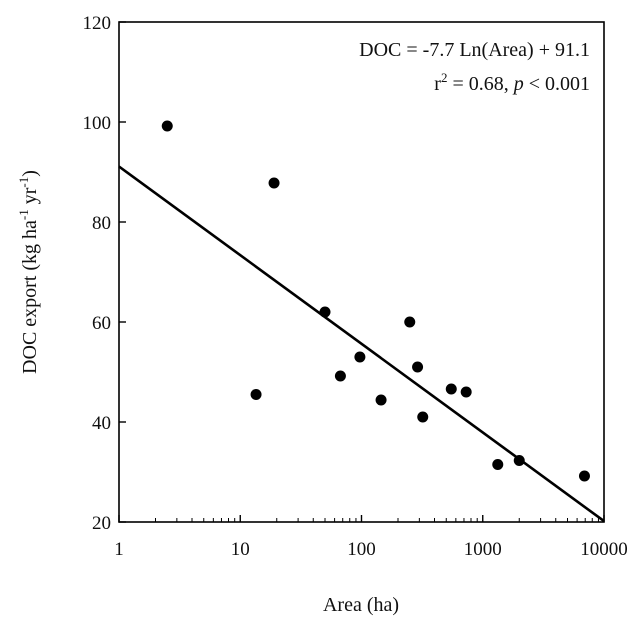 This screenshot has height=619, width=640. I want to click on y-tick-label: 120, so click(97, 23).